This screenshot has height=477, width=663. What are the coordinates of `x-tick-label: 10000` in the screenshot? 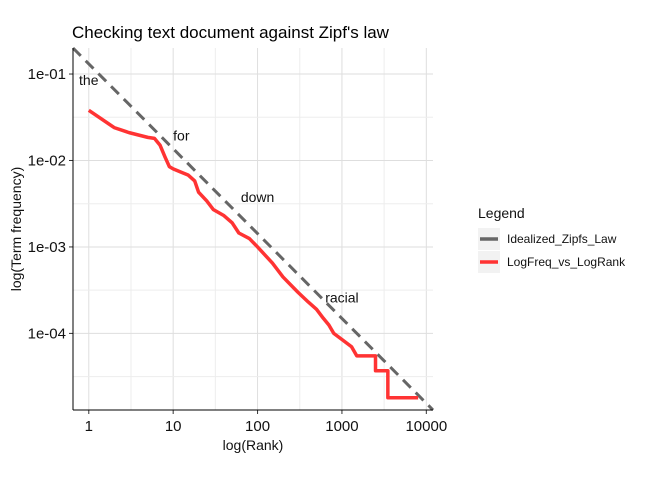 It's located at (426, 426).